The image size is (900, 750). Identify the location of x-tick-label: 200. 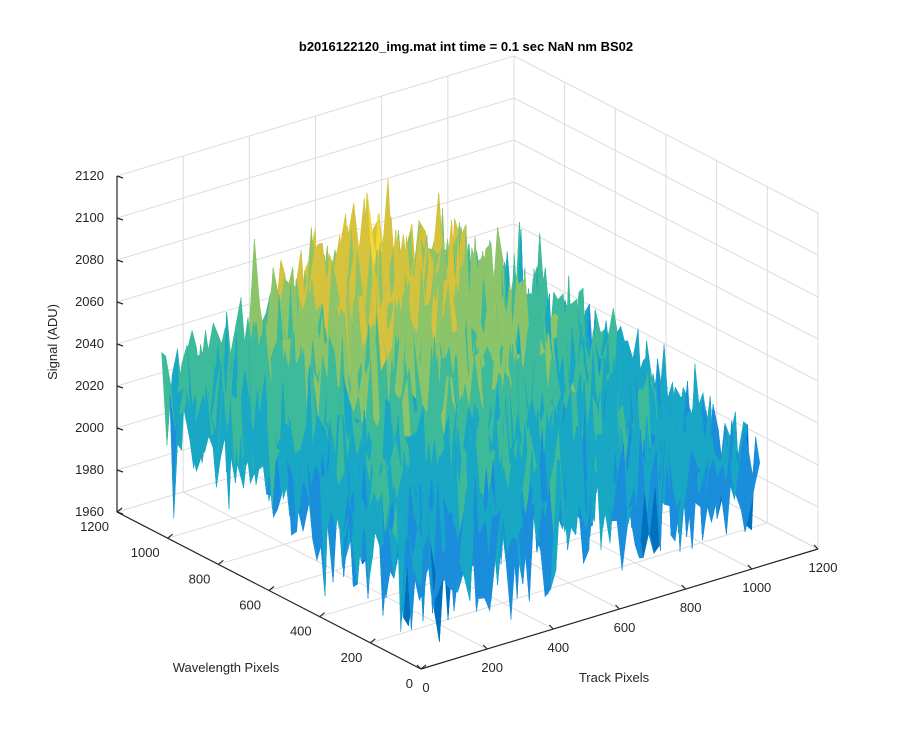
(492, 667).